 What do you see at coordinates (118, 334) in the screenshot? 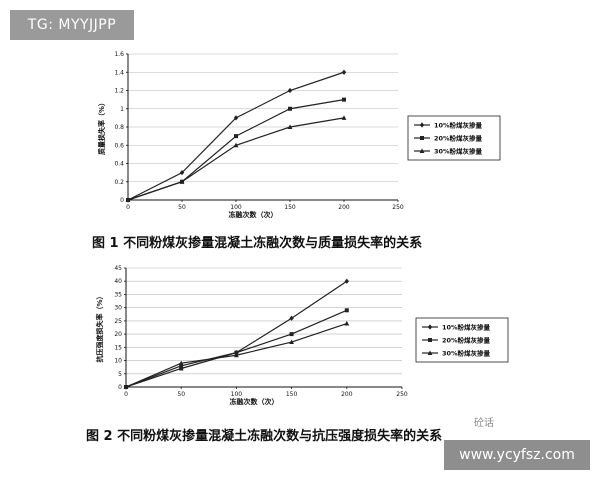
I see `y-tick-label: 20` at bounding box center [118, 334].